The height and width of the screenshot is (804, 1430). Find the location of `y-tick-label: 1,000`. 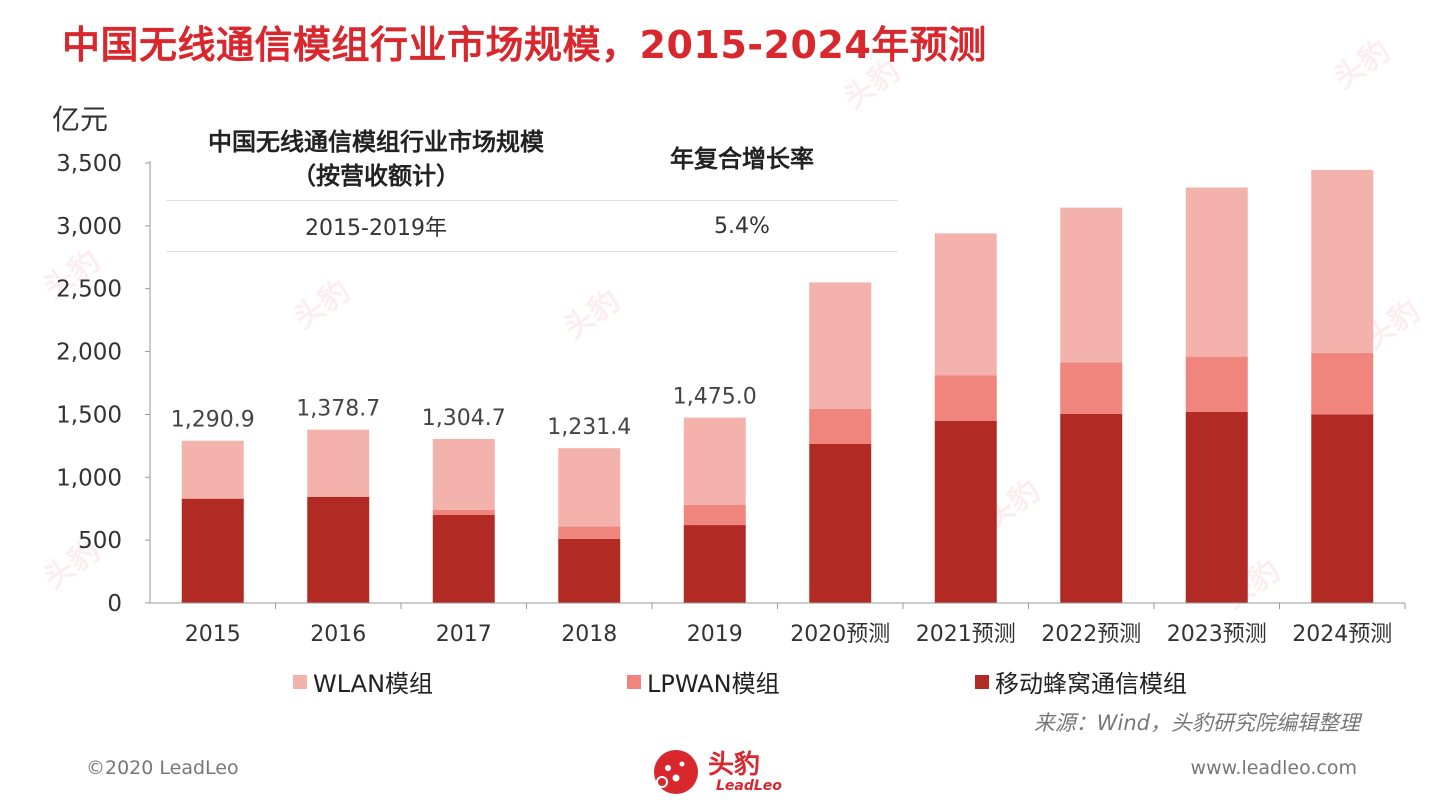

y-tick-label: 1,000 is located at coordinates (89, 478).